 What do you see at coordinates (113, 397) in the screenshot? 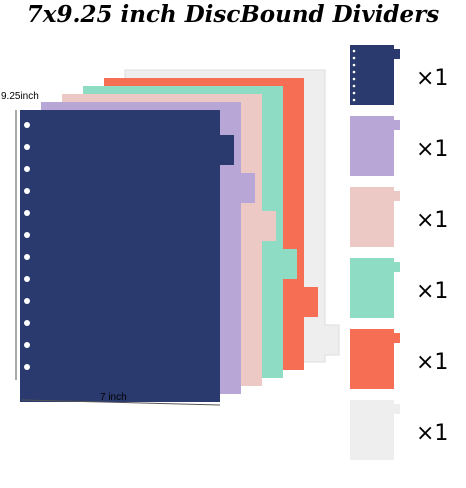
I see `width-label: 7 inch` at bounding box center [113, 397].